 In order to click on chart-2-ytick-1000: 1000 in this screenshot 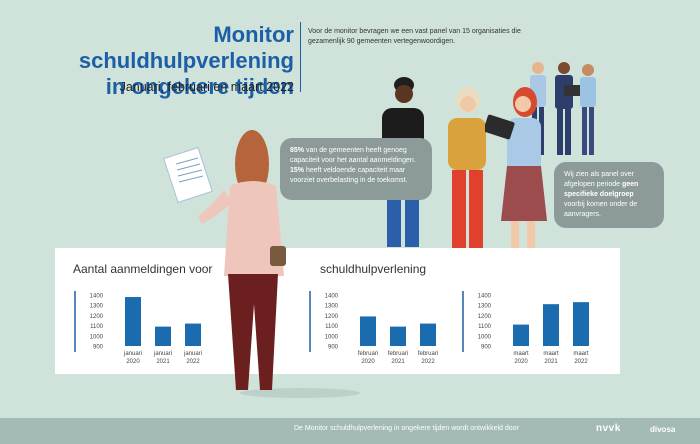, I will do `click(332, 337)`.